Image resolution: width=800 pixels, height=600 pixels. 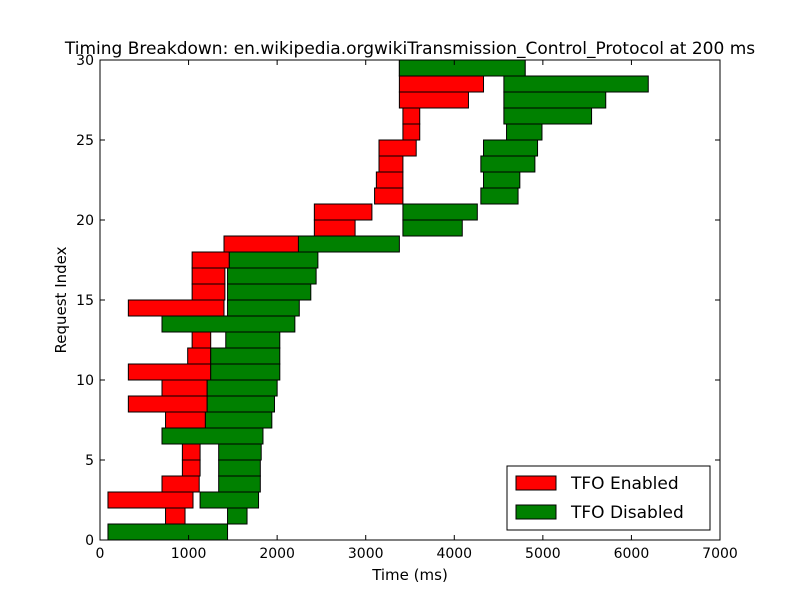 I want to click on legend-label-tfo-enabled: TFO Enabled, so click(x=624, y=484).